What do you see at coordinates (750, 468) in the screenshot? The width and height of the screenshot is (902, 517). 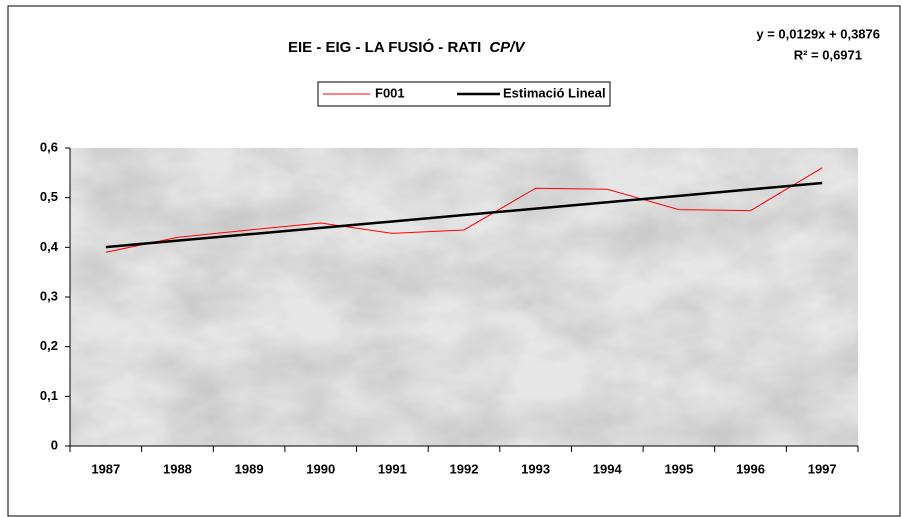 I see `x-tick-label: 1996` at bounding box center [750, 468].